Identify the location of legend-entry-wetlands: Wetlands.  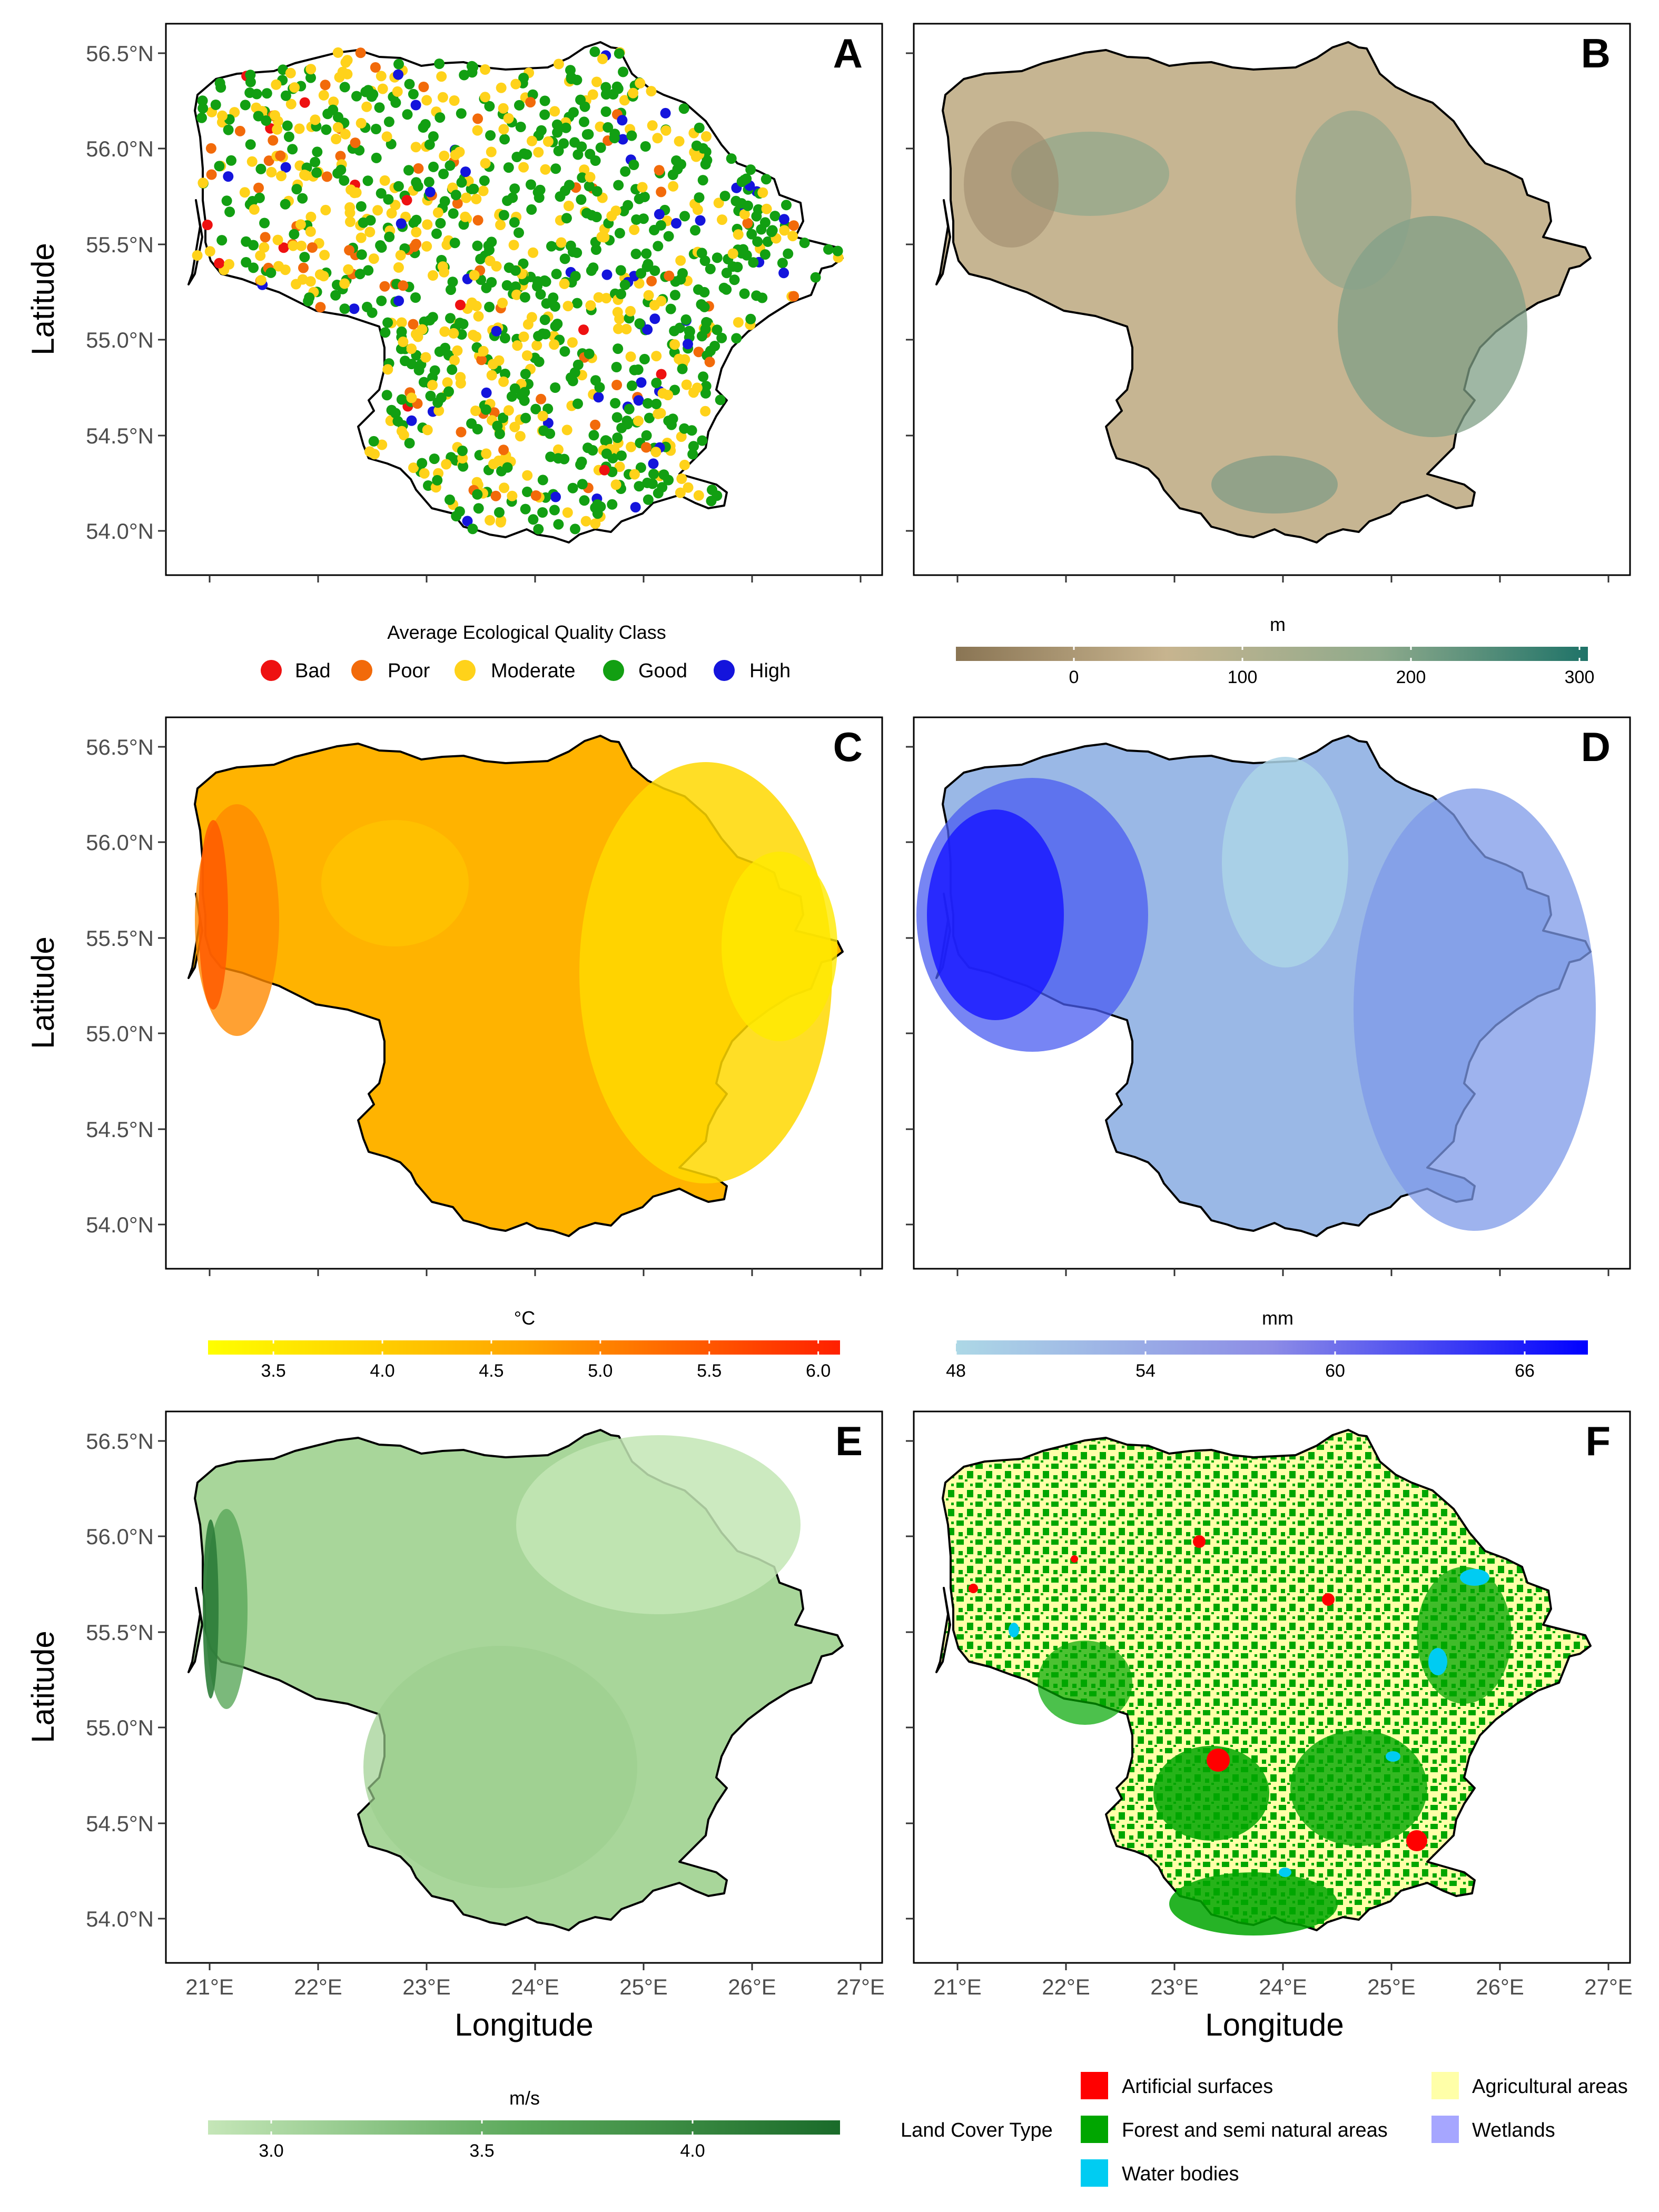
(1493, 2129).